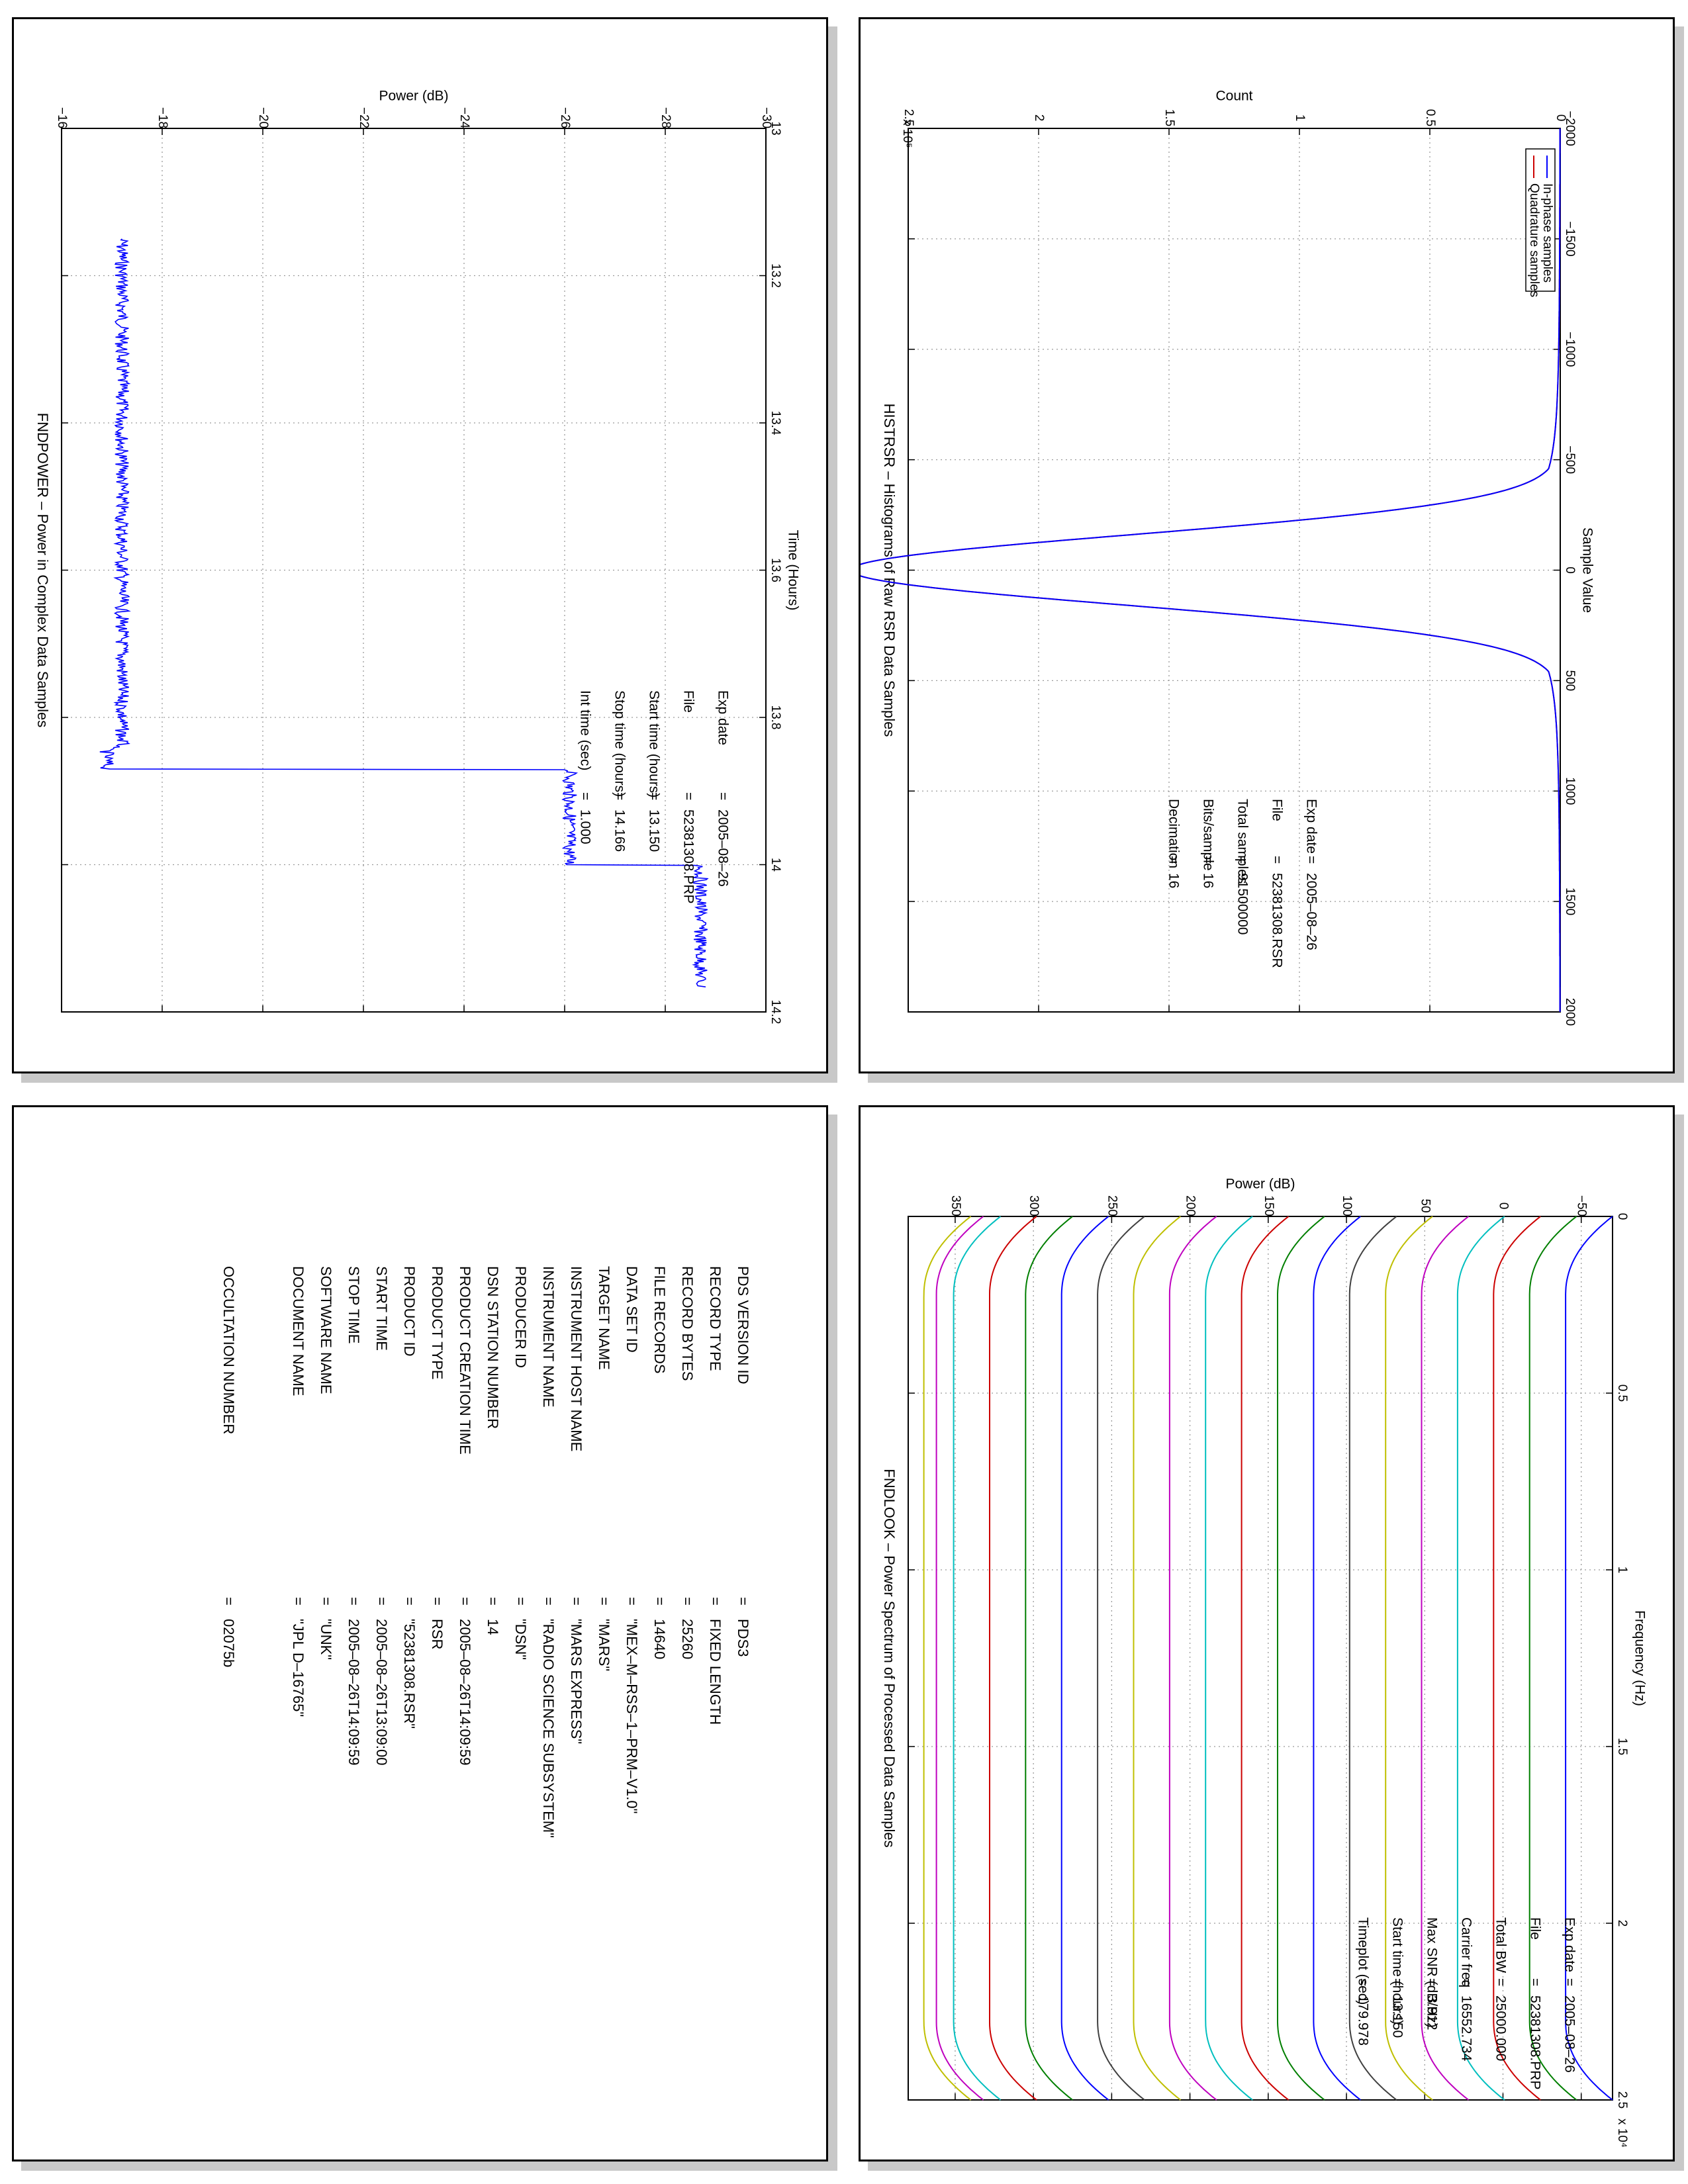 The height and width of the screenshot is (2184, 1688). Describe the element at coordinates (775, 865) in the screenshot. I see `x-tick-label: 14` at that location.